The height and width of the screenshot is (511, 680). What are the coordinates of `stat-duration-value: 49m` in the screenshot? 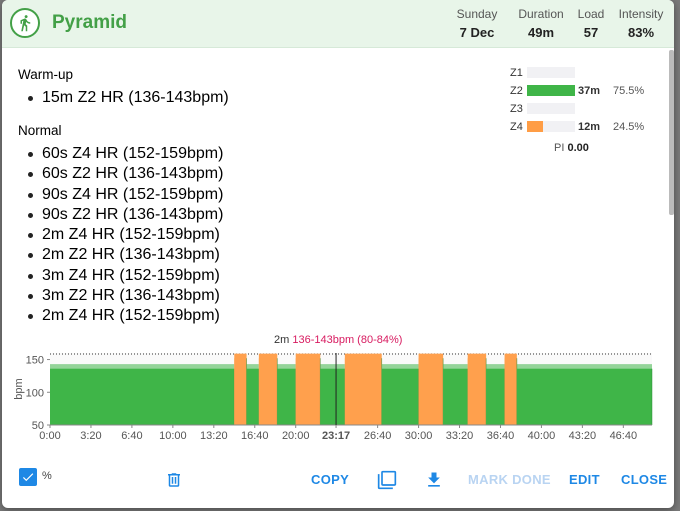 It's located at (541, 32).